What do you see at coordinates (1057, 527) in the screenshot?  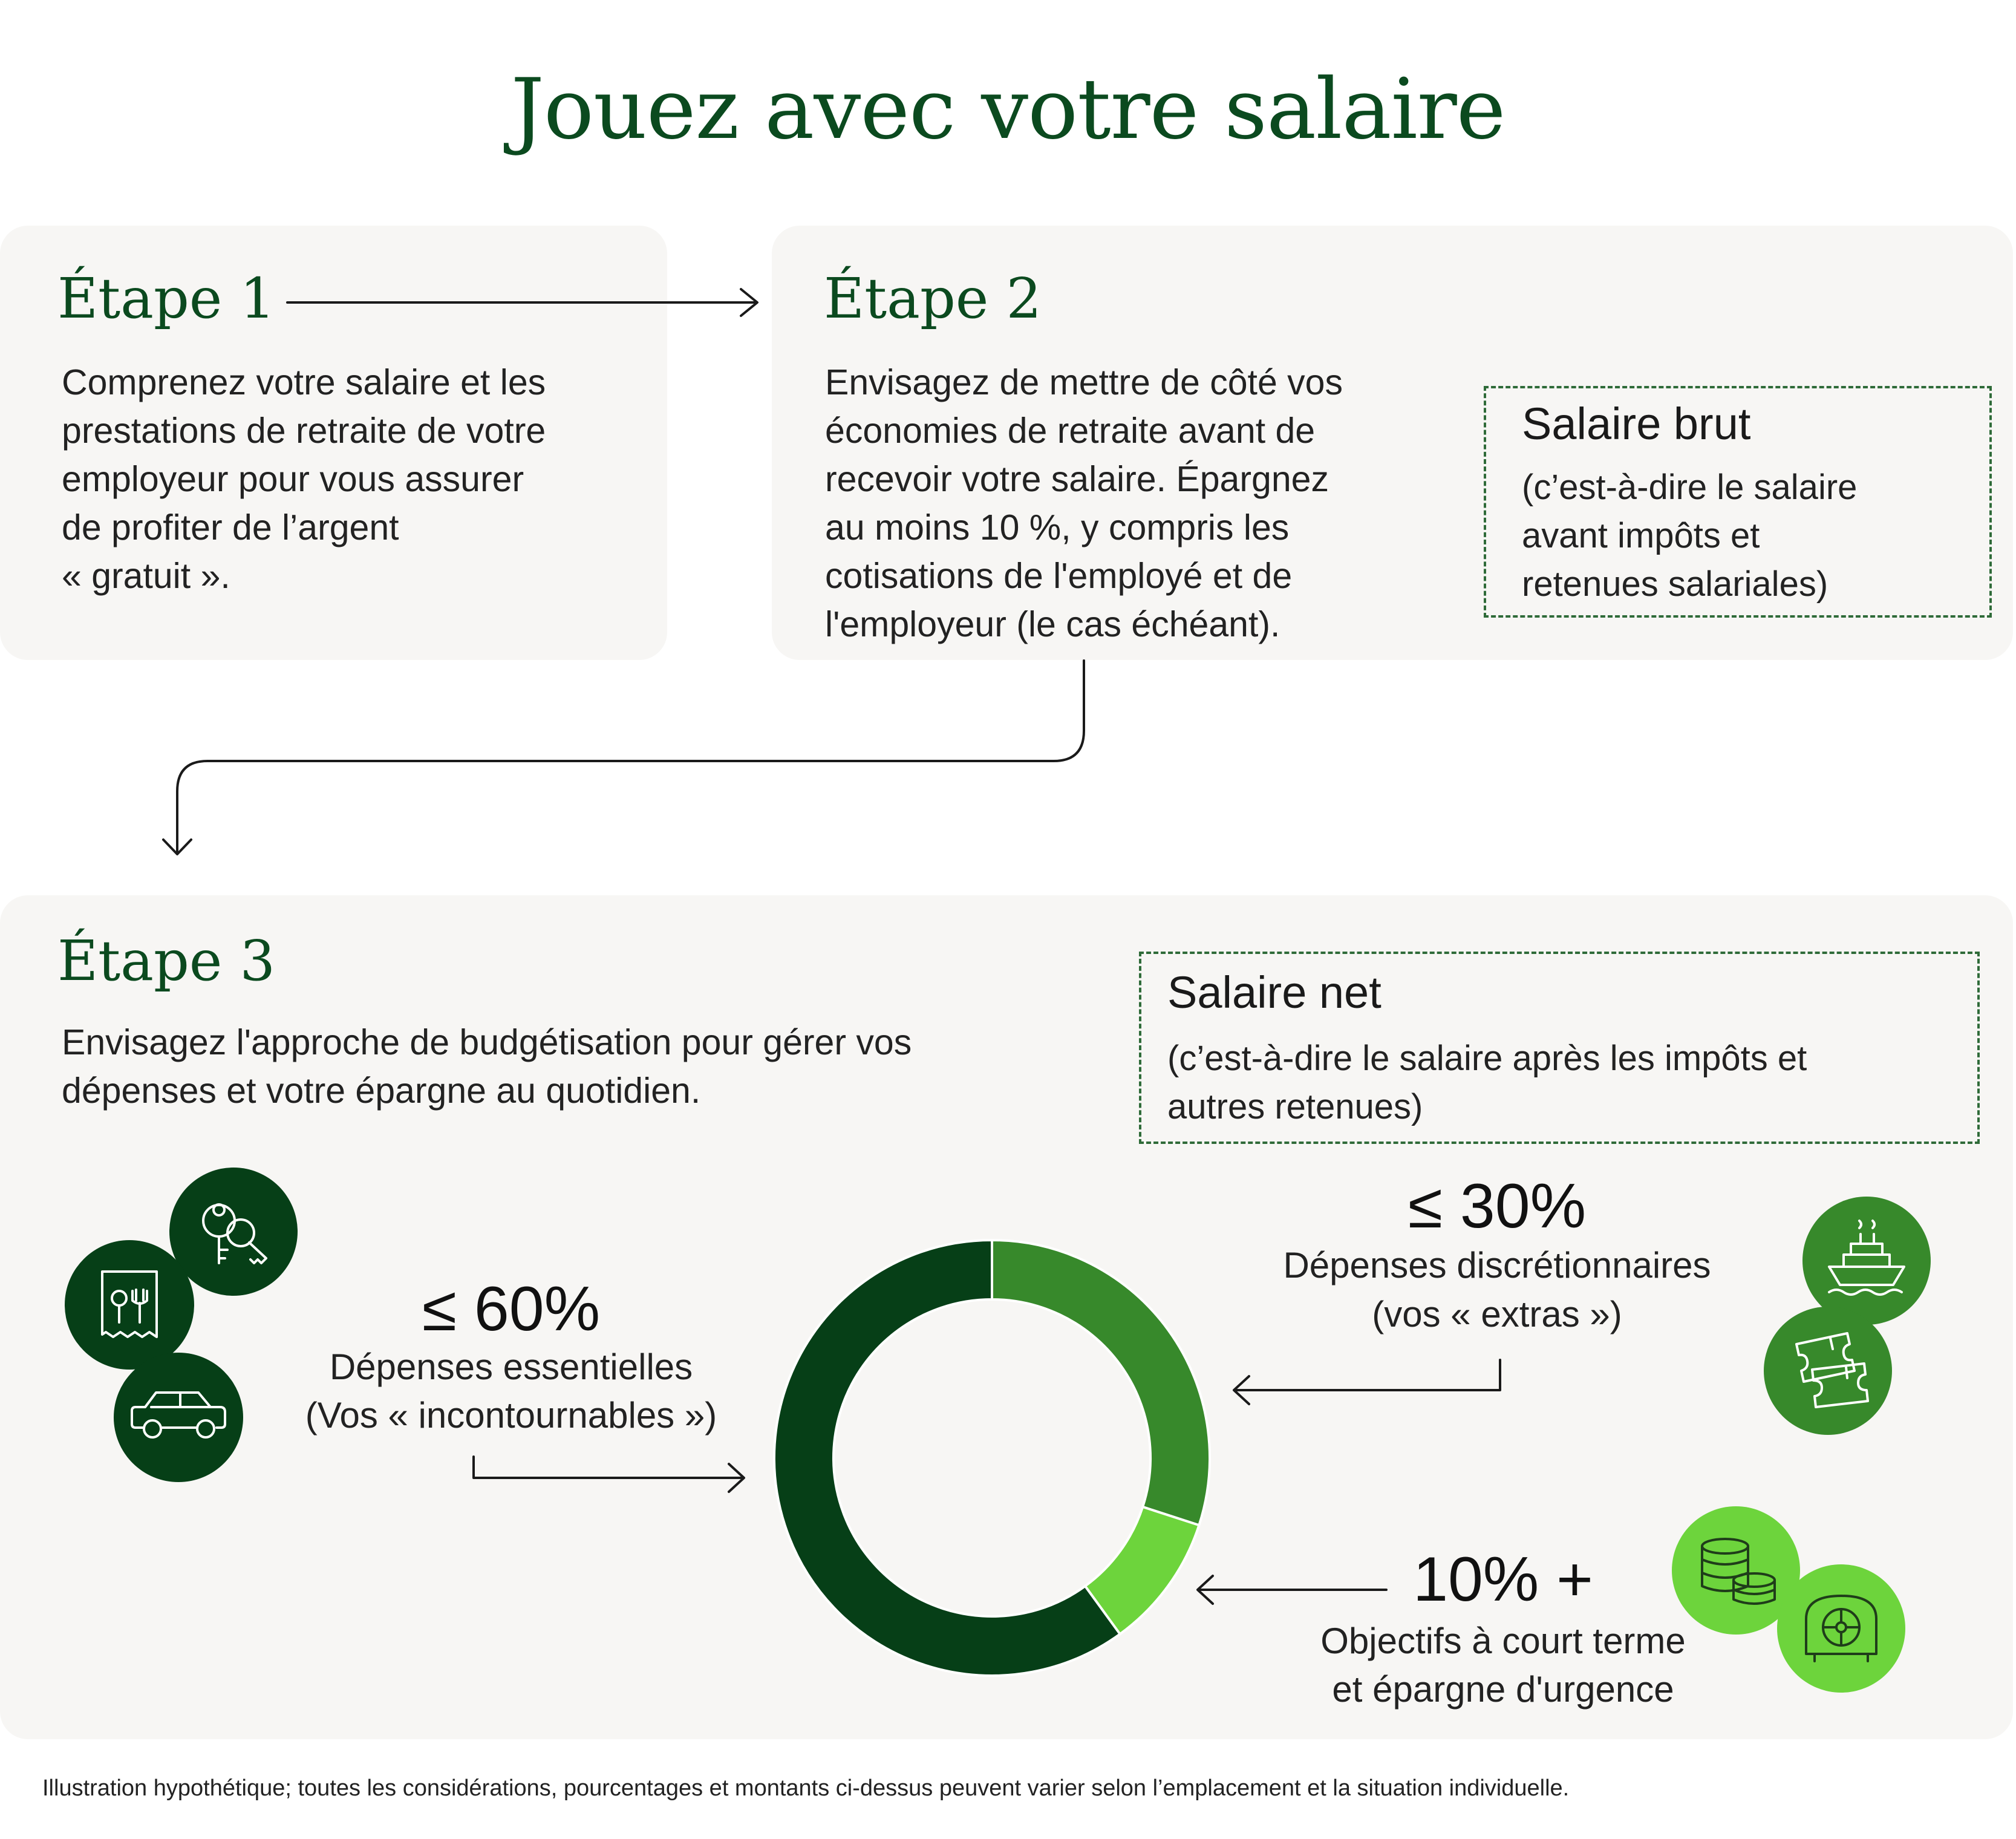 I see `step-2-line: au moins 10 %, y compris les` at bounding box center [1057, 527].